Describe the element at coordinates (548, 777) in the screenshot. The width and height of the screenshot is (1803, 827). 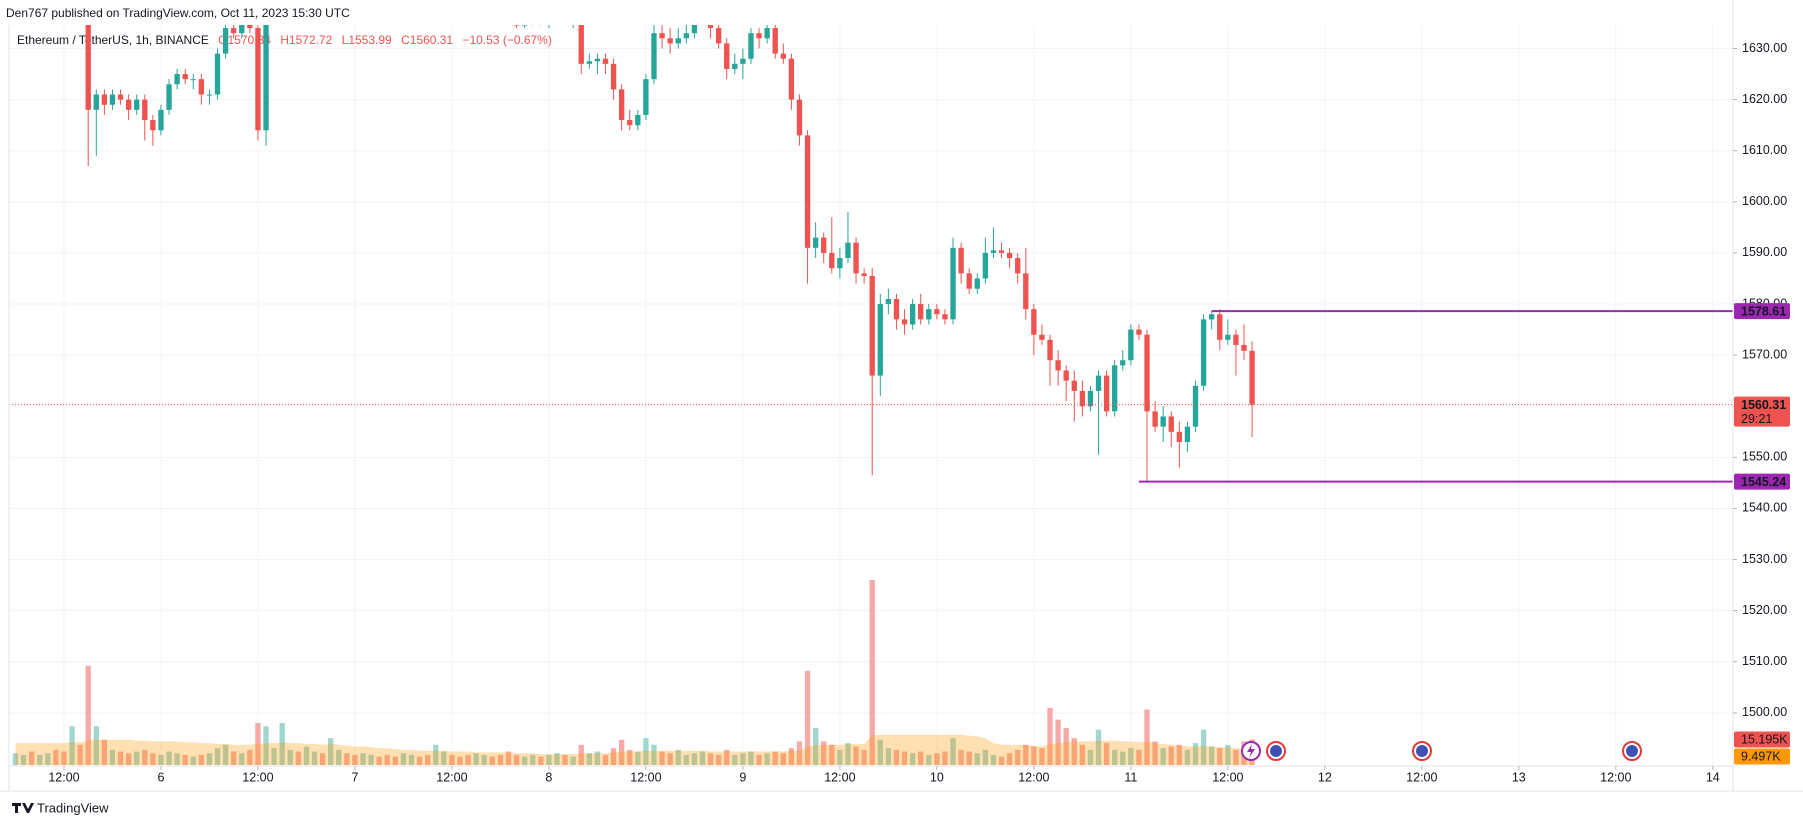
I see `x-tick-label: 8` at that location.